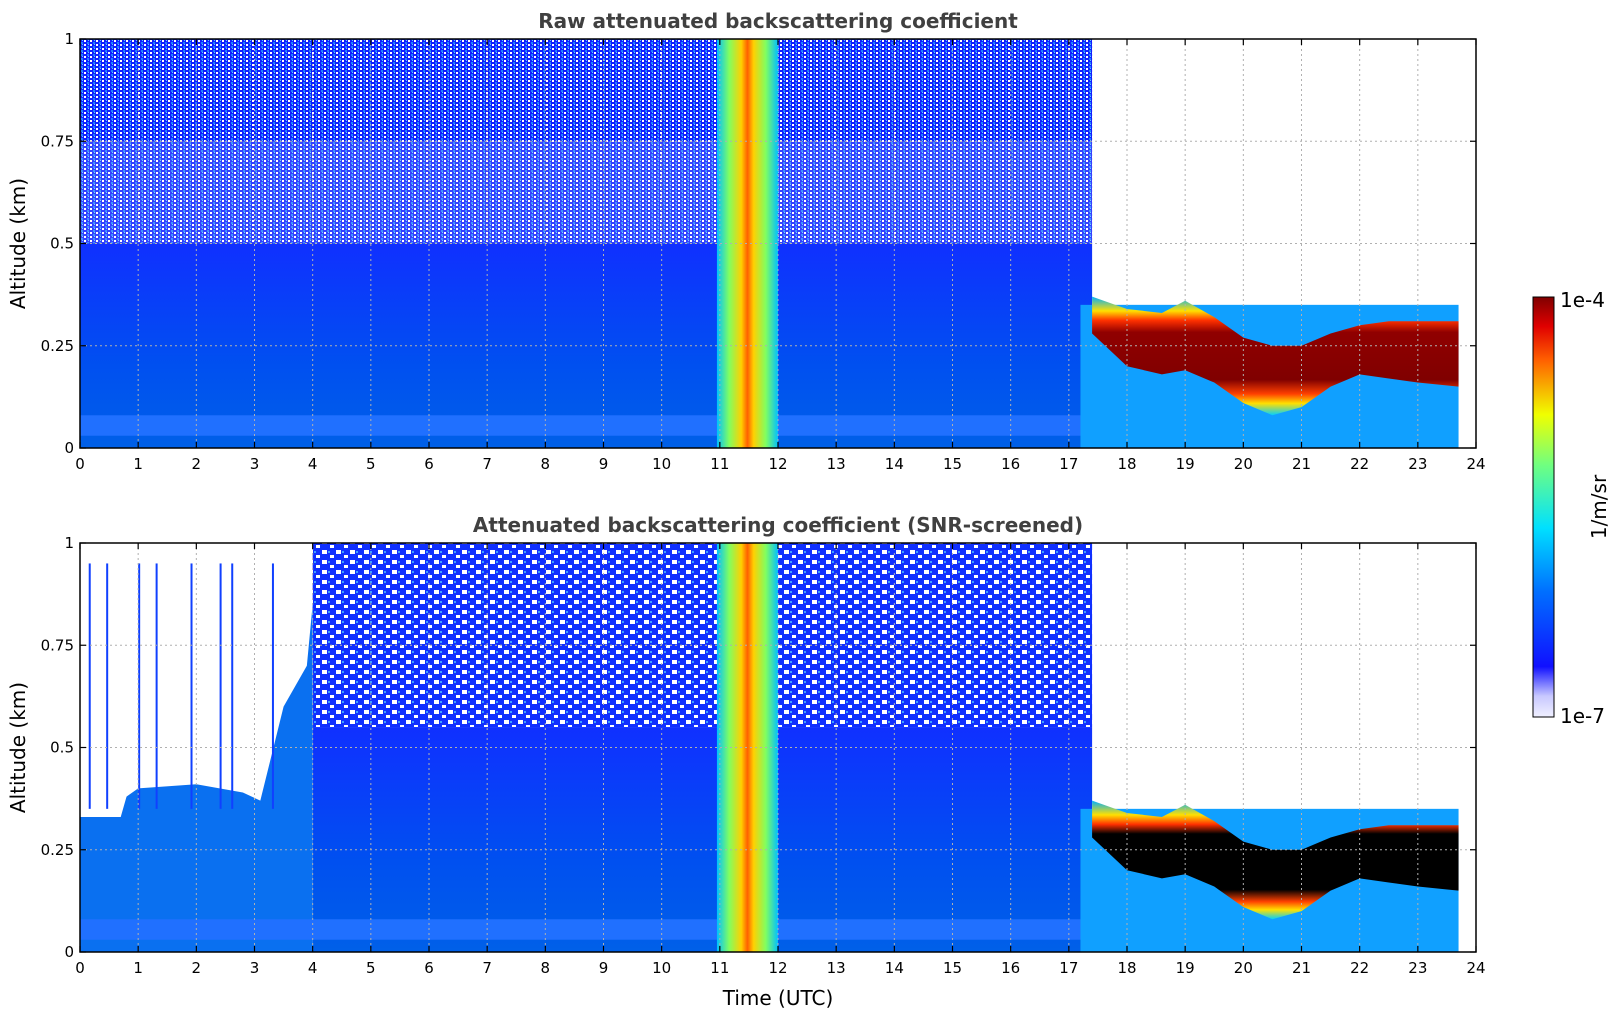 Image resolution: width=1621 pixels, height=1020 pixels. What do you see at coordinates (1543, 507) in the screenshot?
I see `colorbar-gradient` at bounding box center [1543, 507].